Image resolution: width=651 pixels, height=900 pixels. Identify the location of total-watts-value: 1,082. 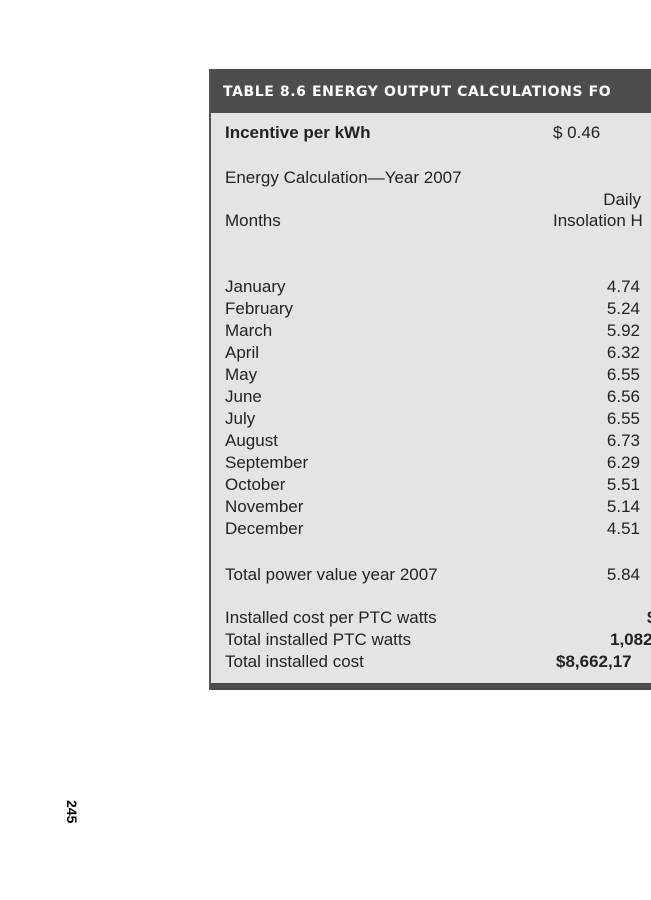
(630, 639).